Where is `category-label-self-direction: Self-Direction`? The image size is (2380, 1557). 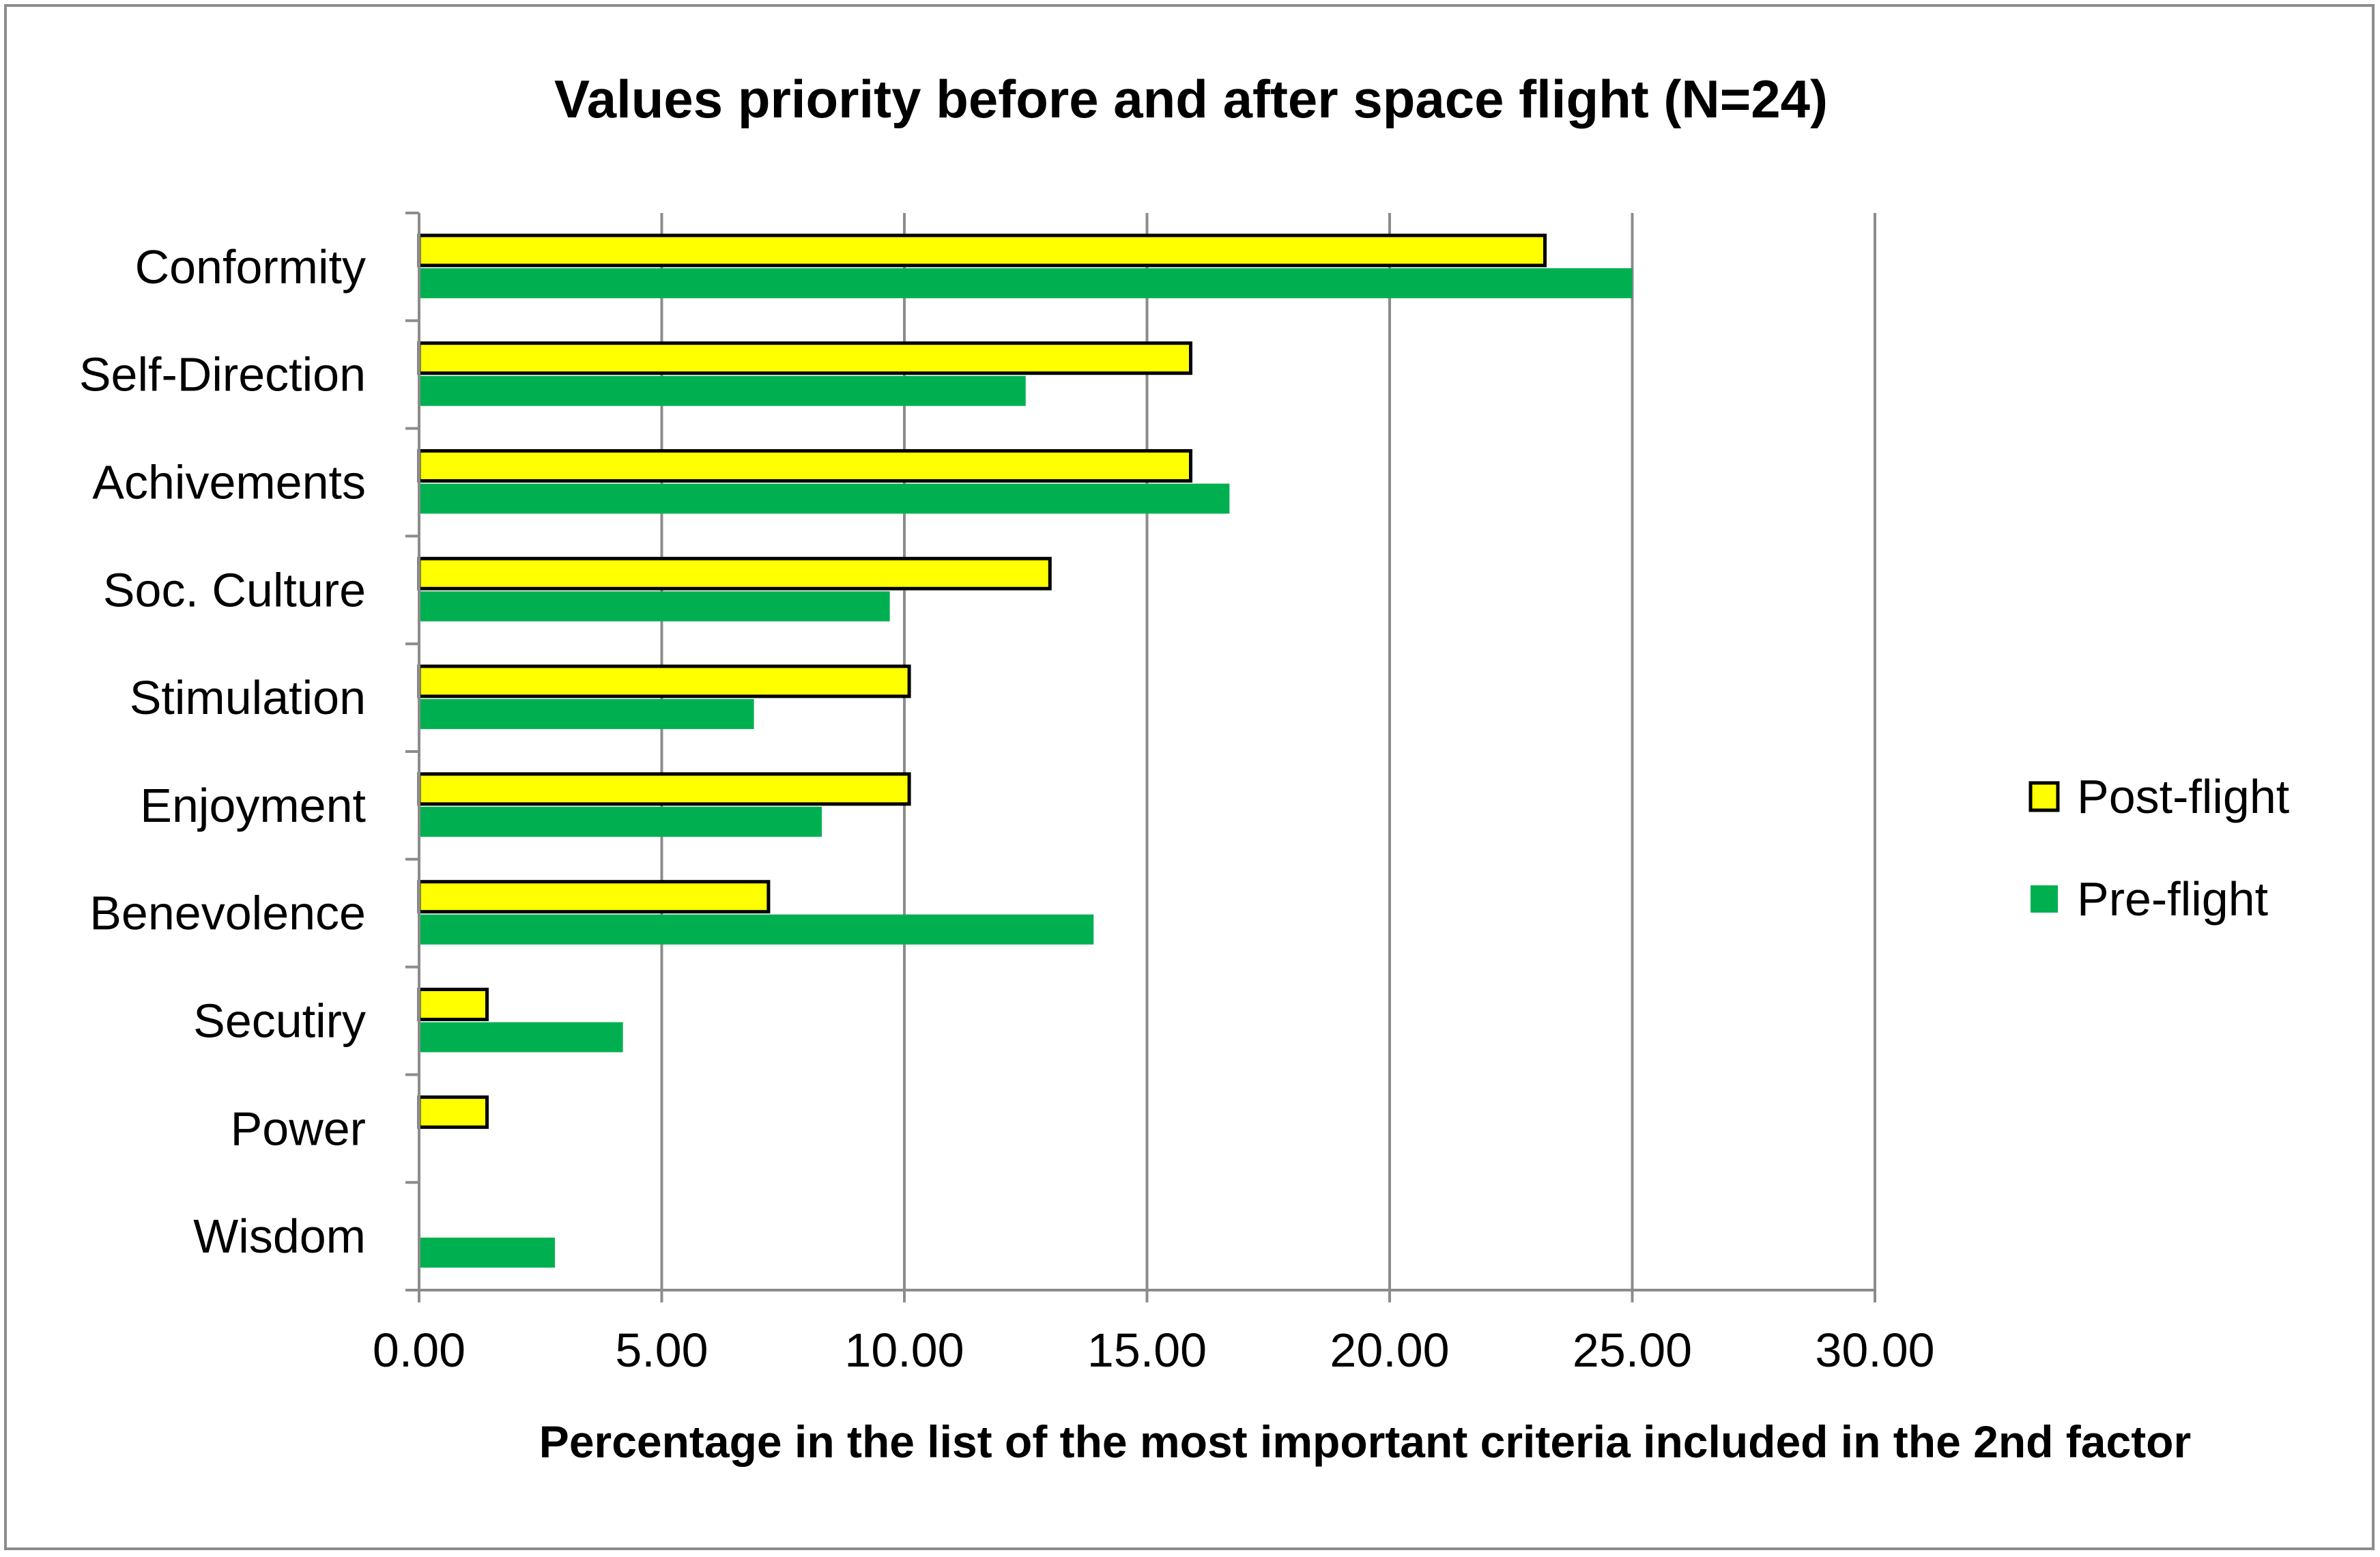 category-label-self-direction: Self-Direction is located at coordinates (222, 374).